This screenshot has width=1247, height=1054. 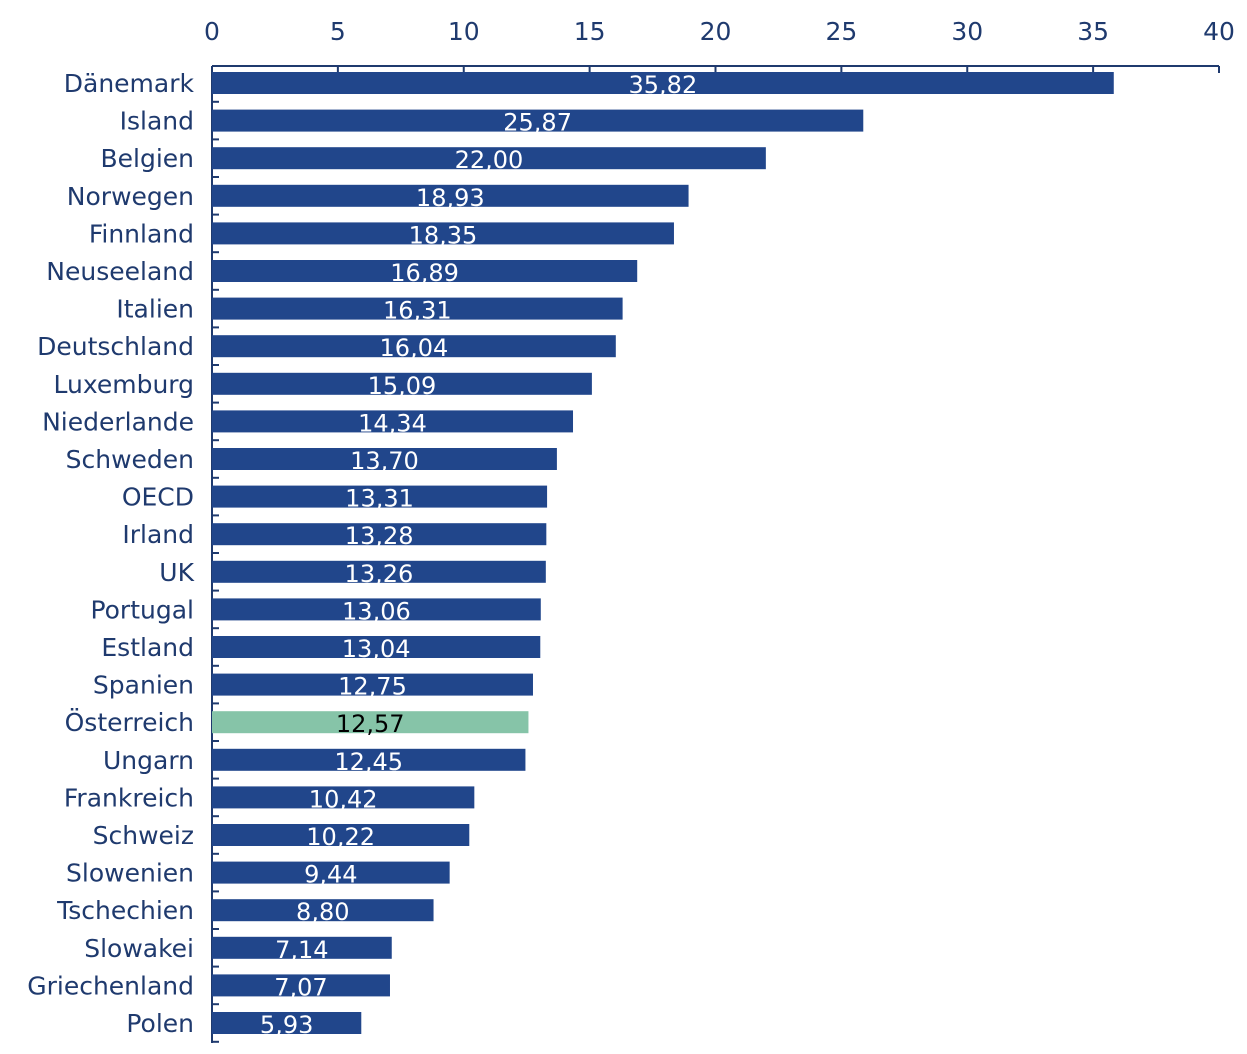 I want to click on data-label: 7,14, so click(x=301, y=950).